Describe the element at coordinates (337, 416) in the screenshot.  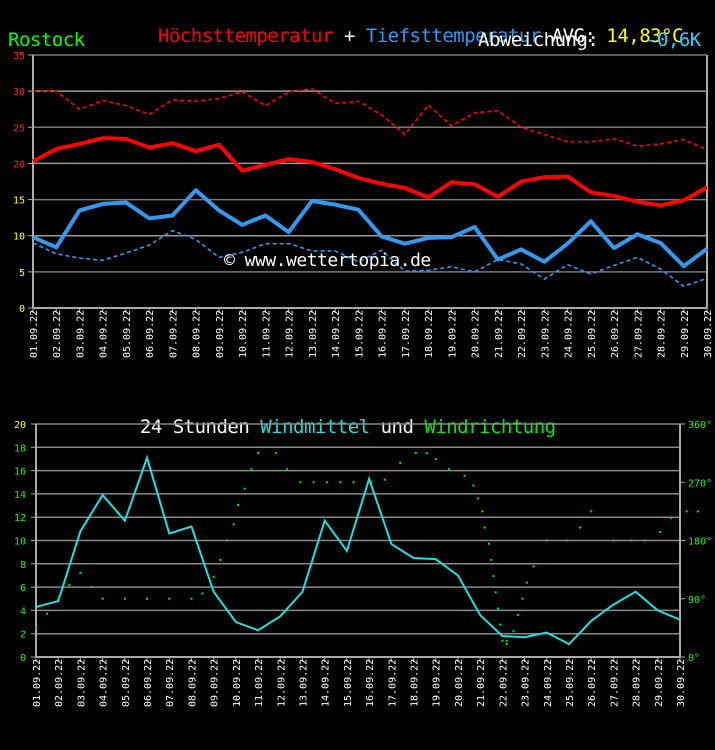
I see `wind-chart-title: 24 Stunden Windmittel und Windrichtung` at that location.